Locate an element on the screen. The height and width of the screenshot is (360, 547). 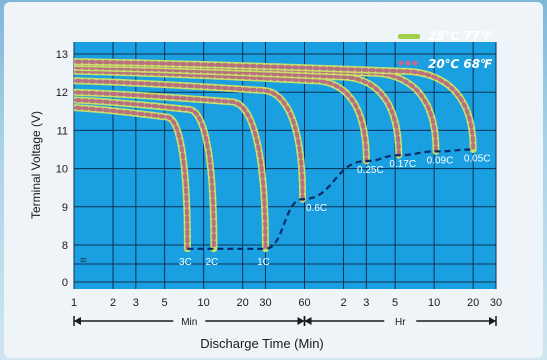
rate-label-1C: 1C is located at coordinates (263, 262).